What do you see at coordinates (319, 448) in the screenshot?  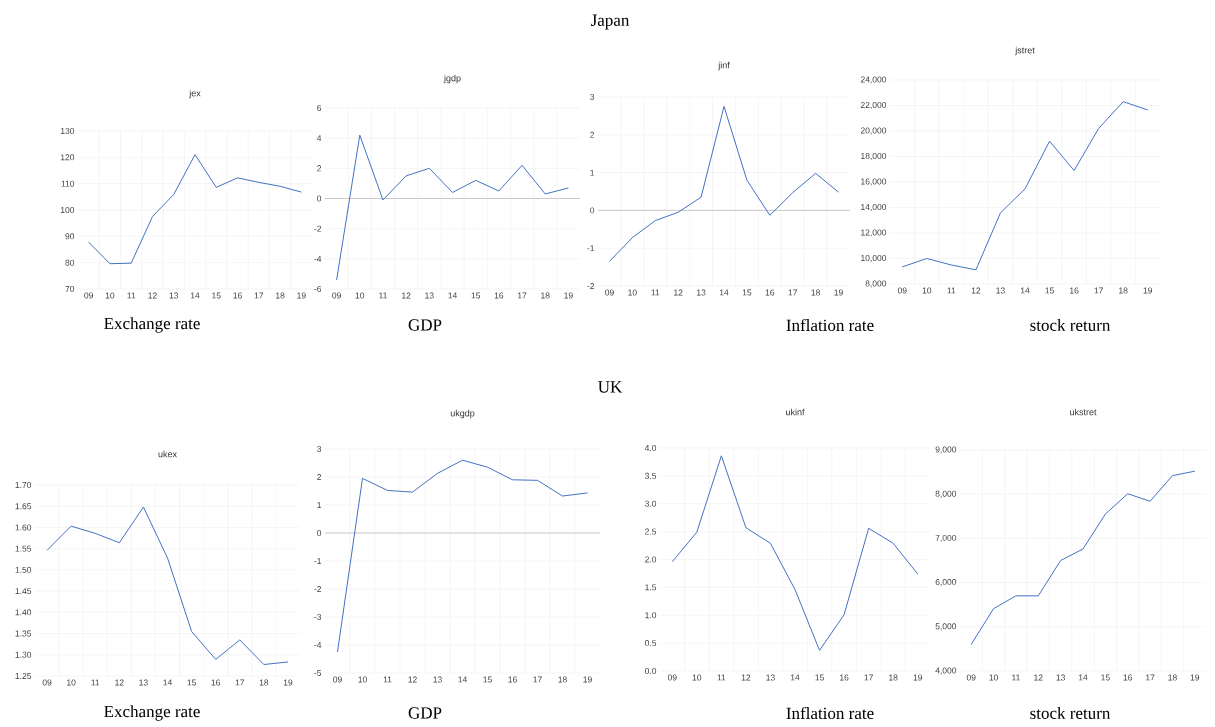 I see `y-tick-label: 3` at bounding box center [319, 448].